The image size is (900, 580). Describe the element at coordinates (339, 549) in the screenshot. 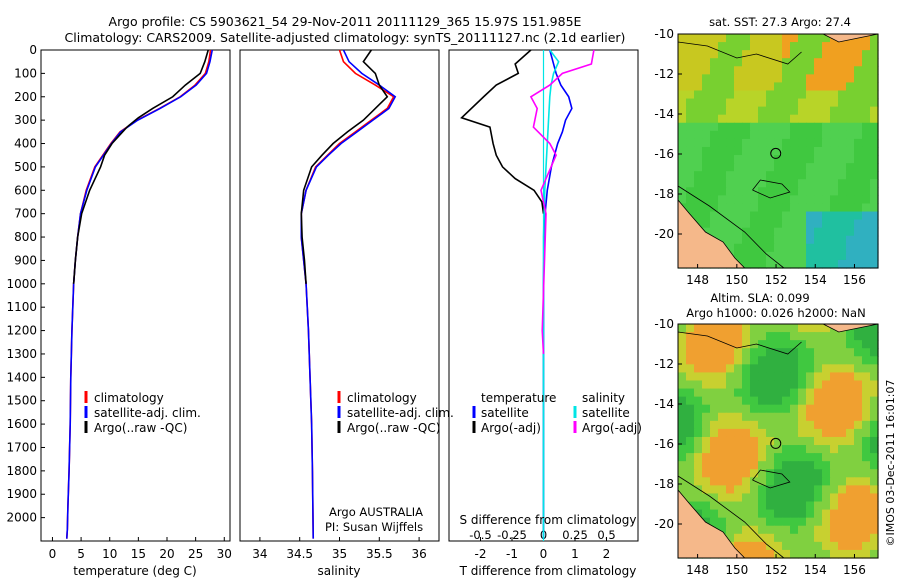

I see `salinity-axis: 34 34.5 35 35.5 36` at that location.